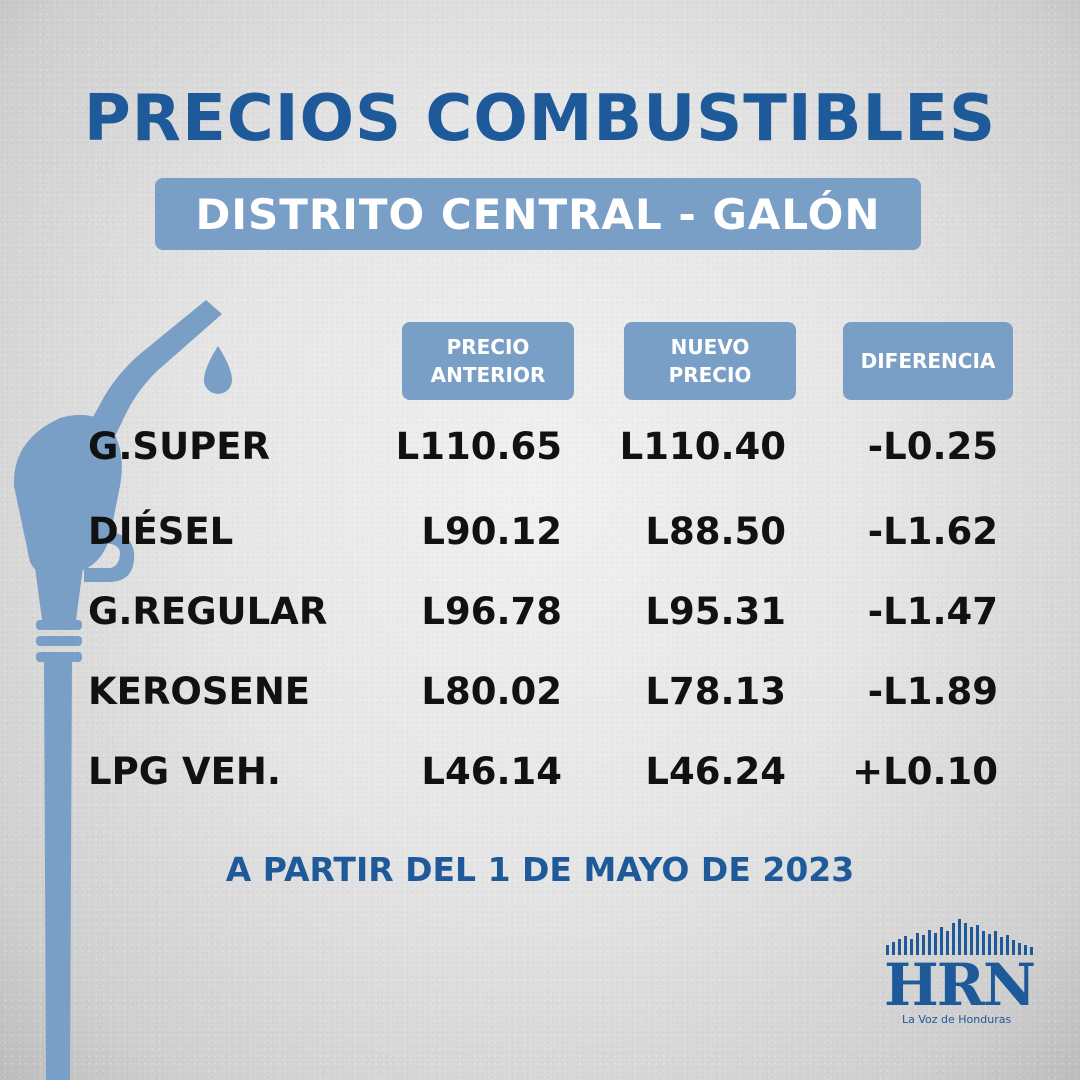  Describe the element at coordinates (932, 446) in the screenshot. I see `price-difference: -L0.25` at that location.